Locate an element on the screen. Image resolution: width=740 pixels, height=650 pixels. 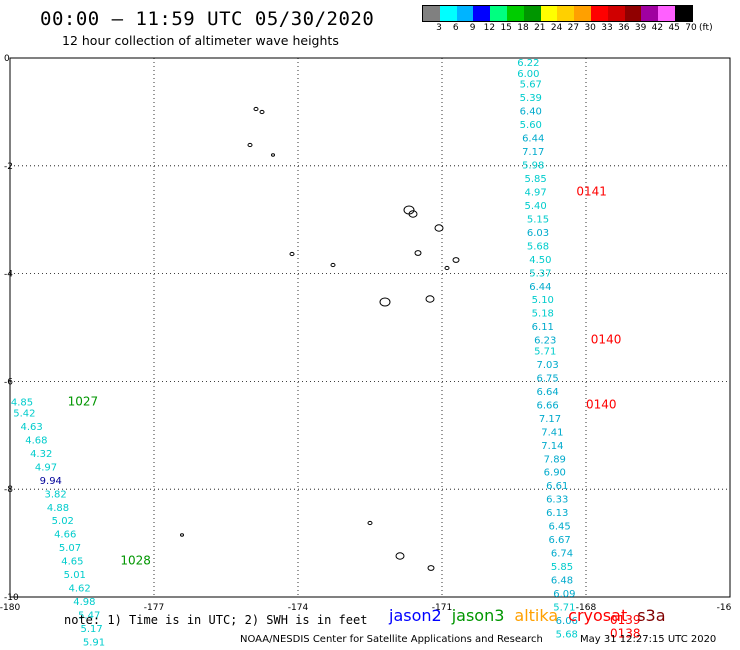
swh-reading: 7.89 is located at coordinates (555, 459).